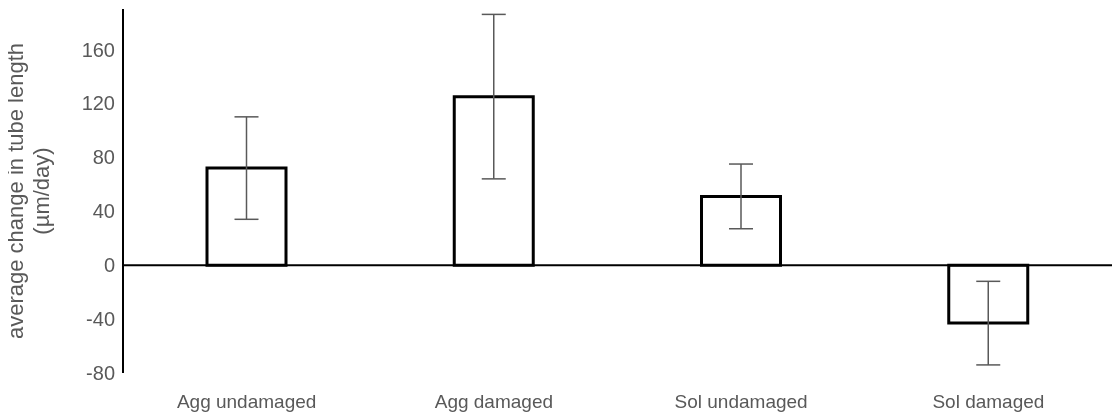  What do you see at coordinates (100, 319) in the screenshot?
I see `y-tick-label: -40` at bounding box center [100, 319].